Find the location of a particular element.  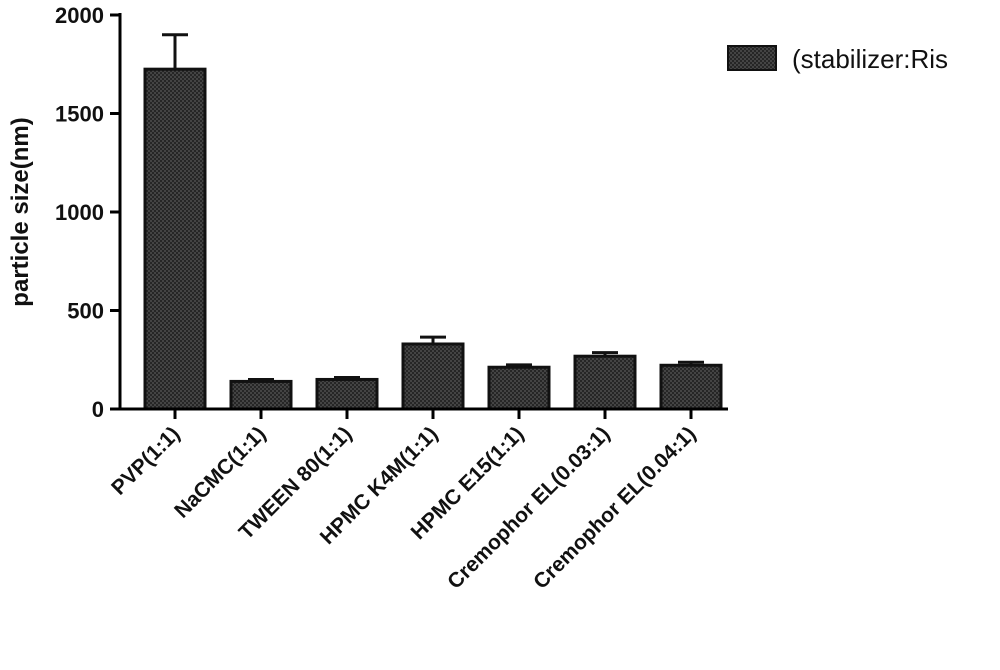

y-tick-label: 1000 is located at coordinates (79, 212).